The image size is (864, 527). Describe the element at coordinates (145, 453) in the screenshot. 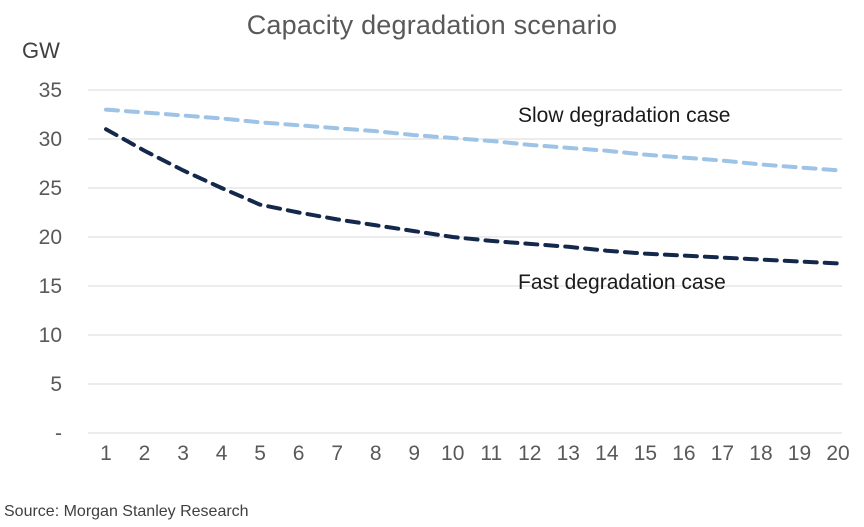

I see `svg-text: 2` at that location.